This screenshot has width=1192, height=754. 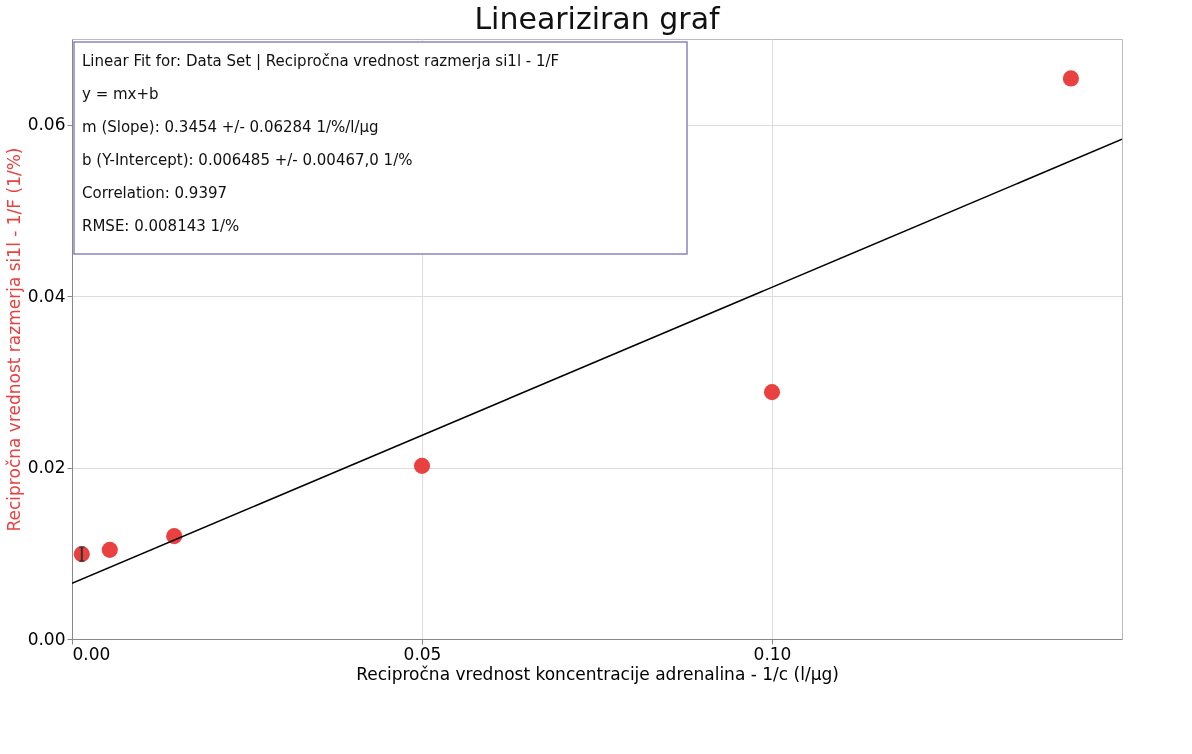 What do you see at coordinates (161, 226) in the screenshot?
I see `annotation: RMSE: 0.008143 1/%` at bounding box center [161, 226].